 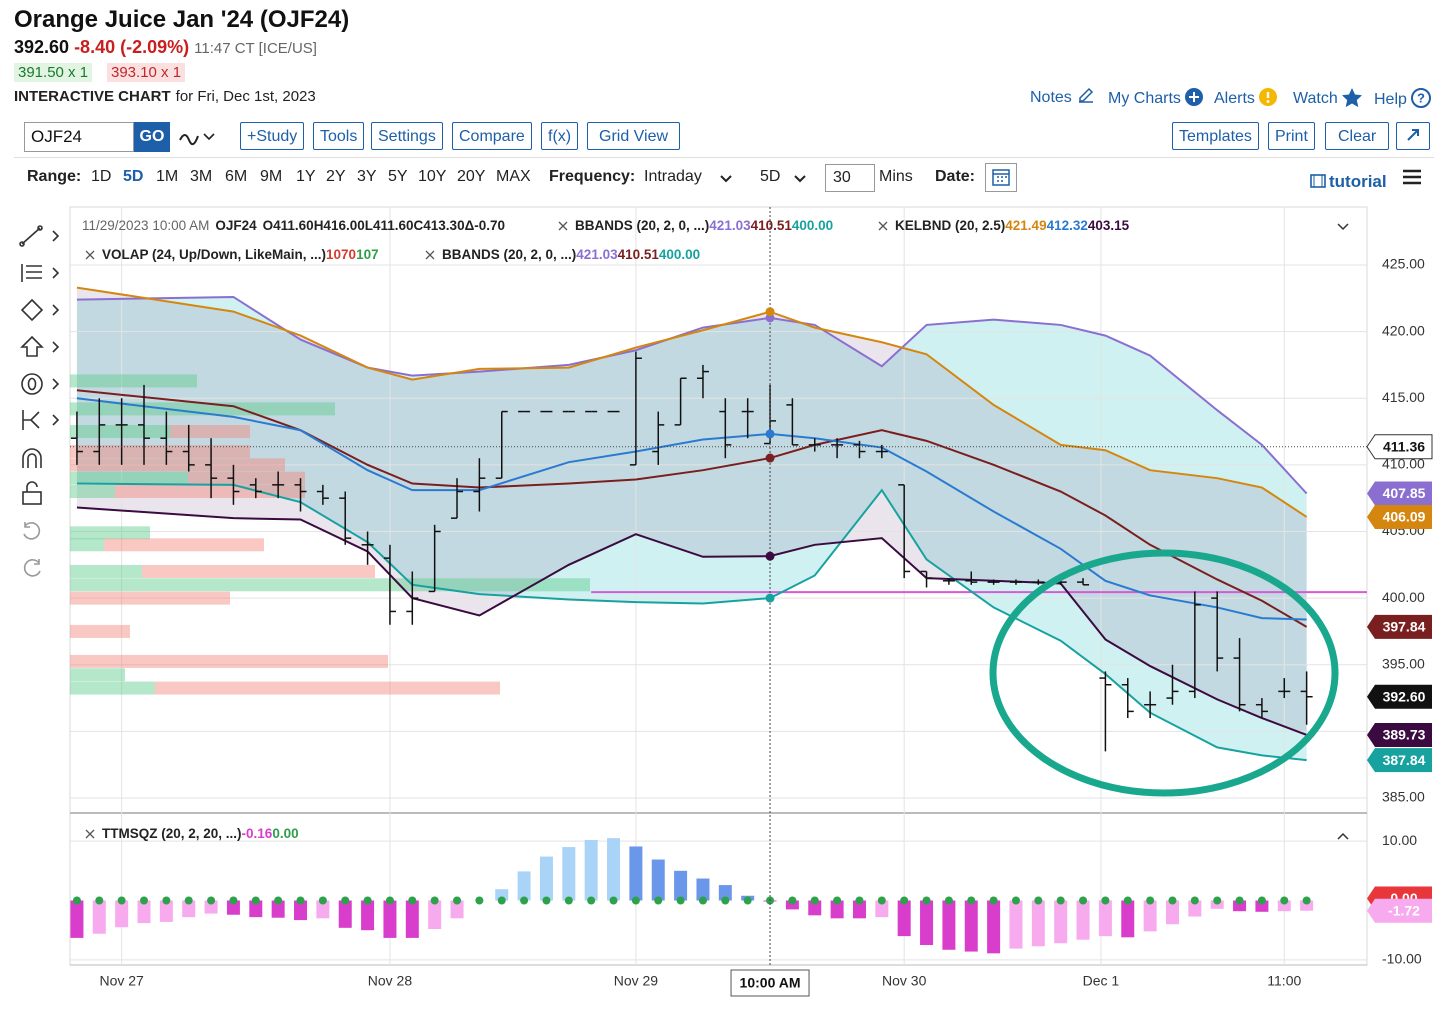 What do you see at coordinates (306, 176) in the screenshot?
I see `range-option: 1Y` at bounding box center [306, 176].